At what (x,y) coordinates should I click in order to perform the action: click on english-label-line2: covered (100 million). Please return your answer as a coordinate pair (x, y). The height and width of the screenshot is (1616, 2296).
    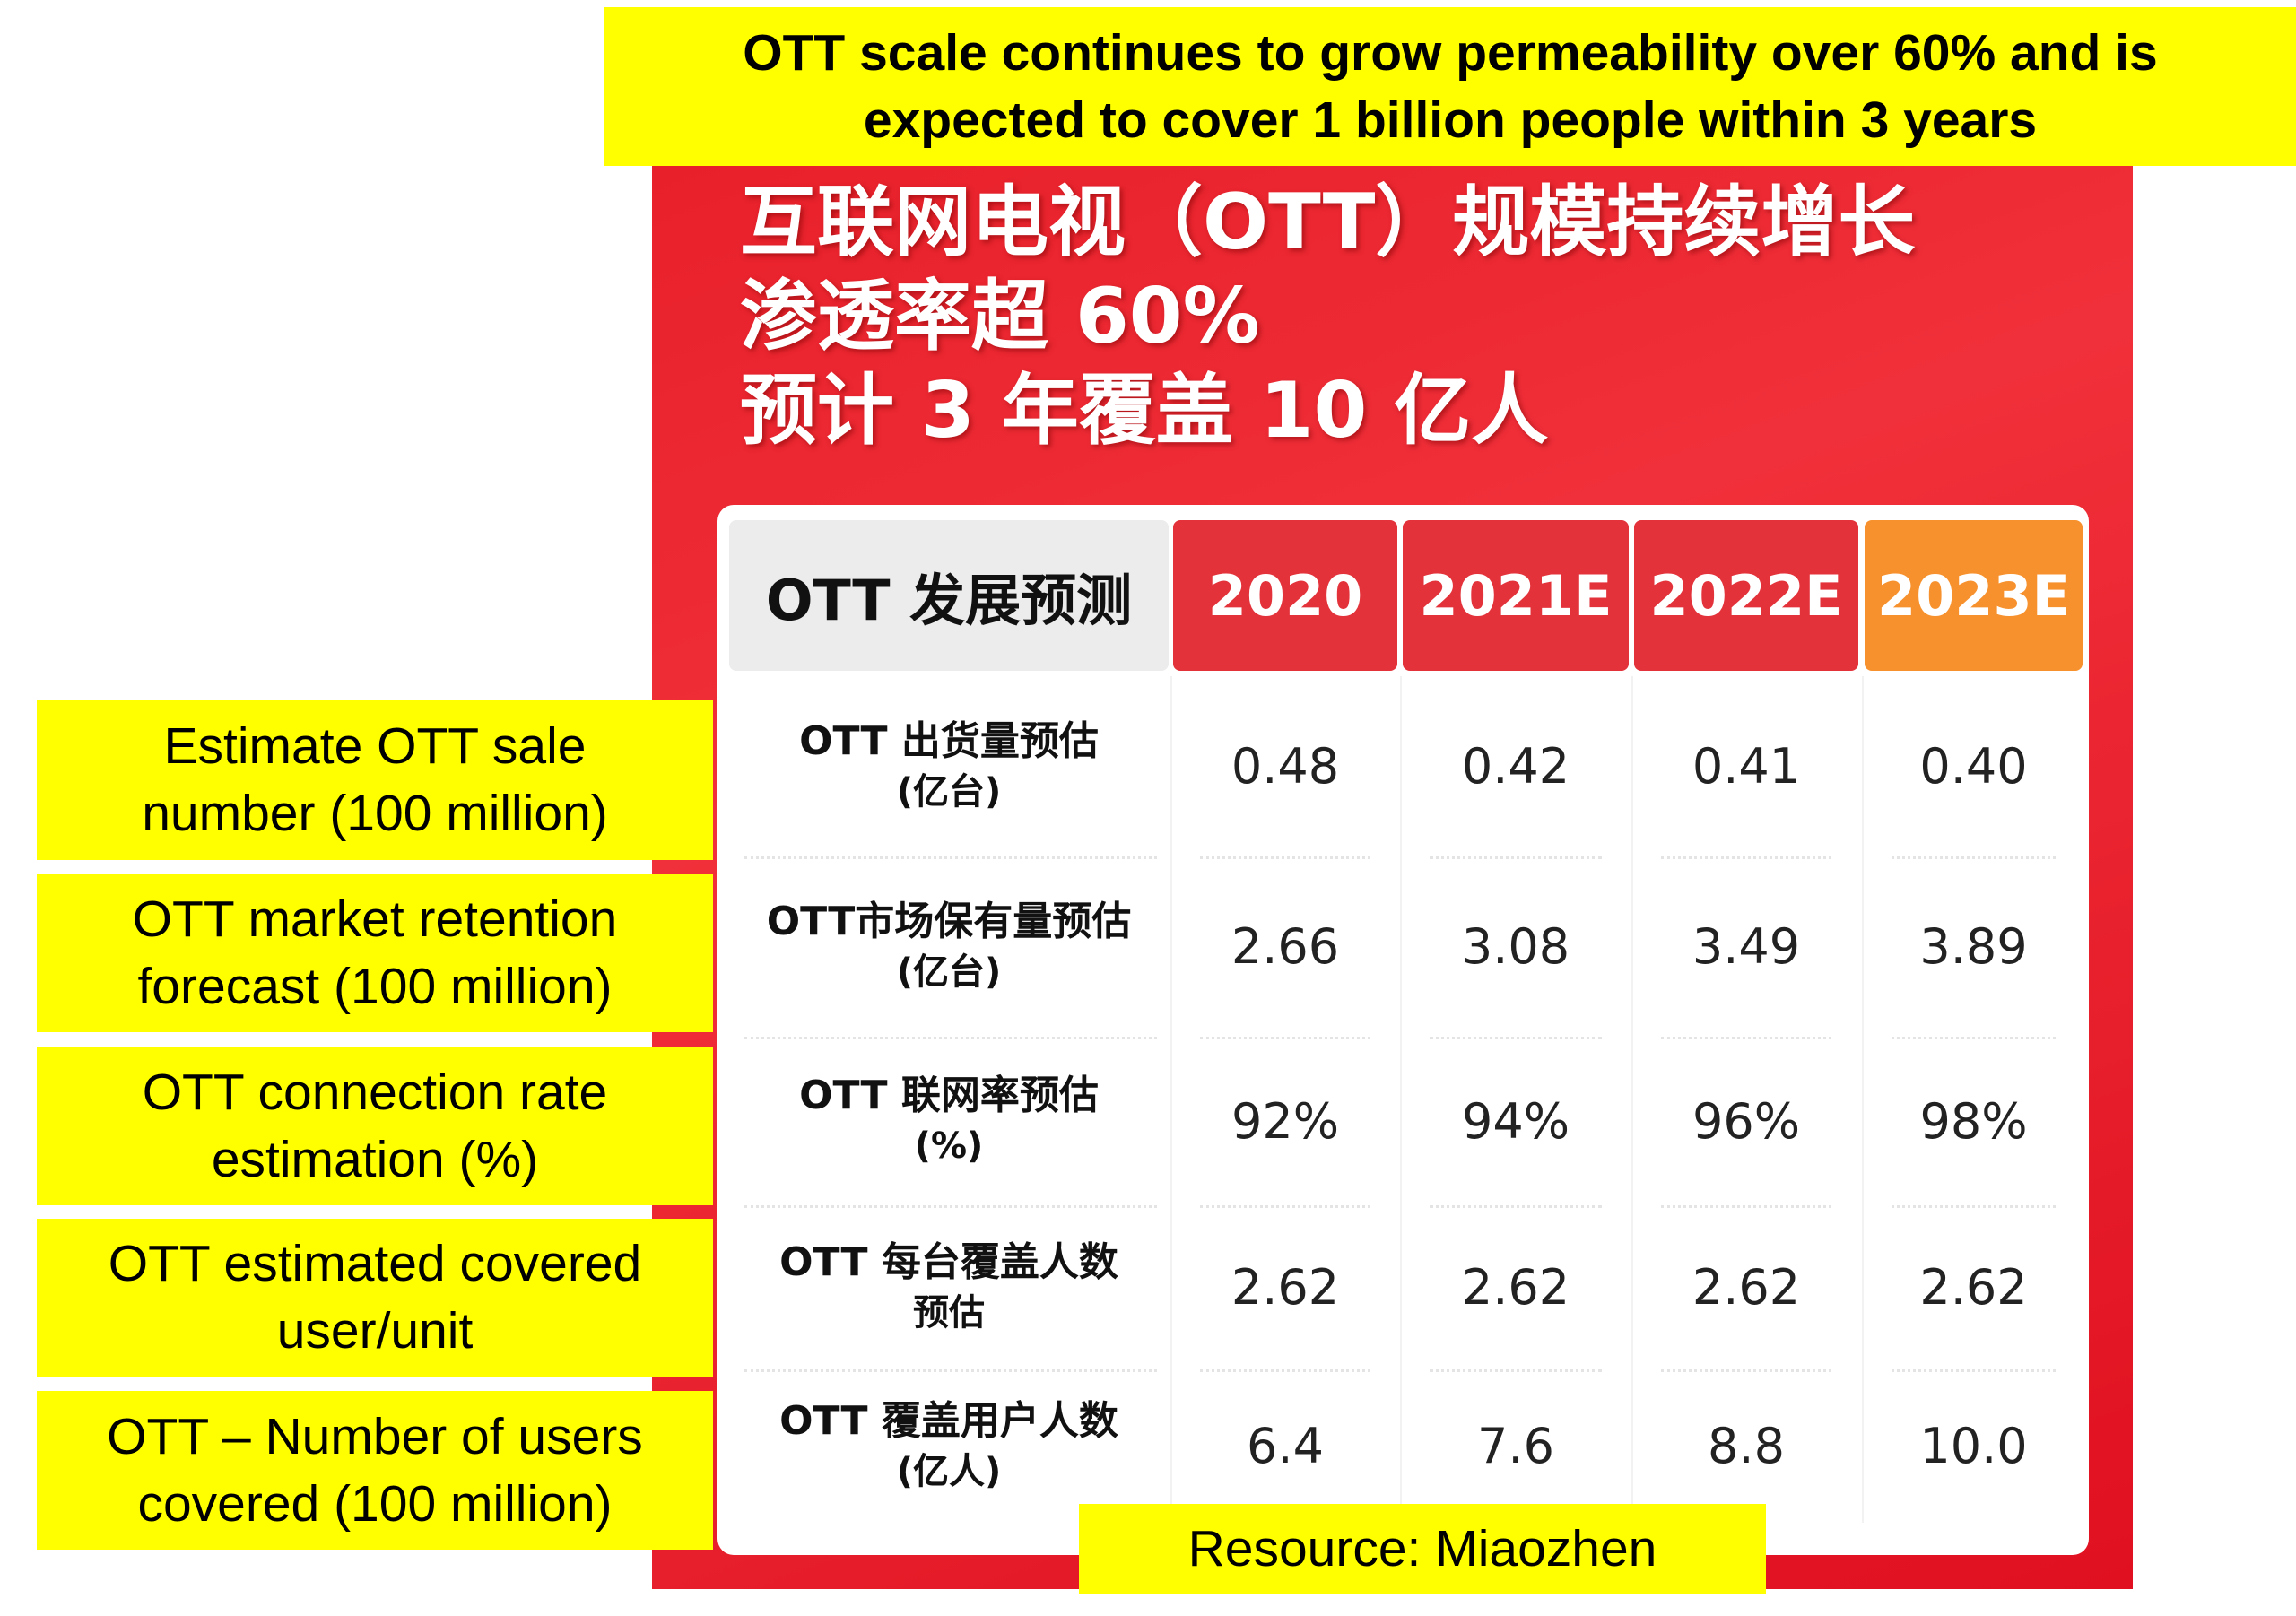
    Looking at the image, I should click on (375, 1503).